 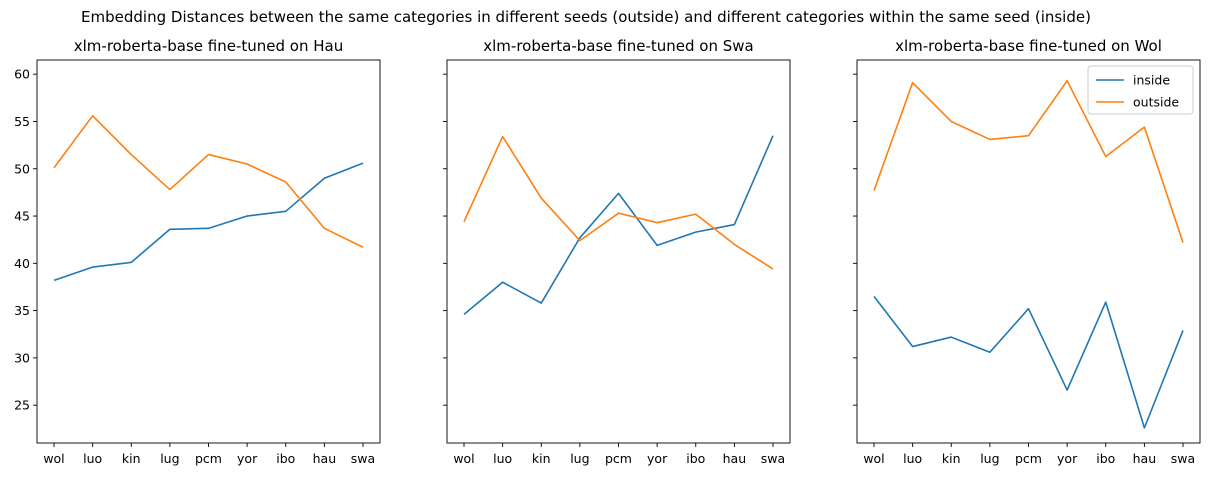 What do you see at coordinates (22, 263) in the screenshot?
I see `y-tick-label: 40` at bounding box center [22, 263].